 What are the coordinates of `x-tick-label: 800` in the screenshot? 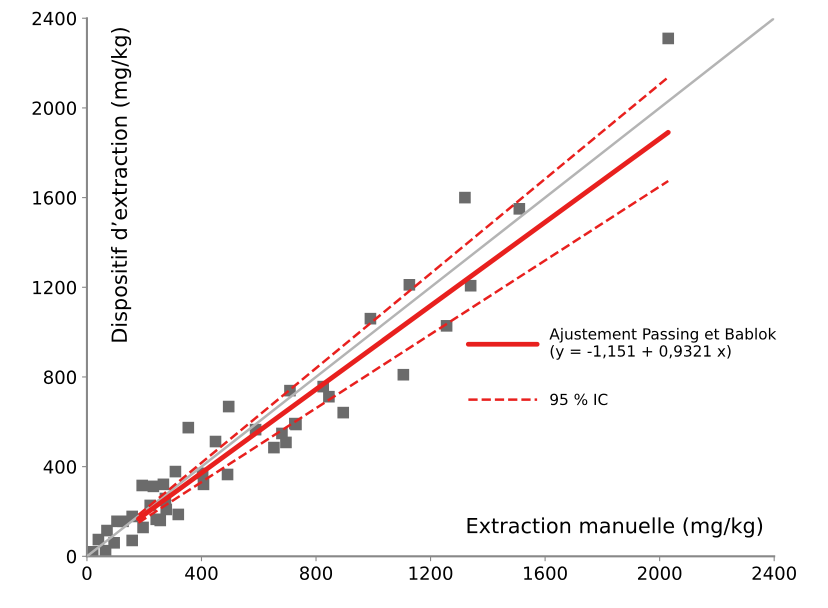 It's located at (316, 573).